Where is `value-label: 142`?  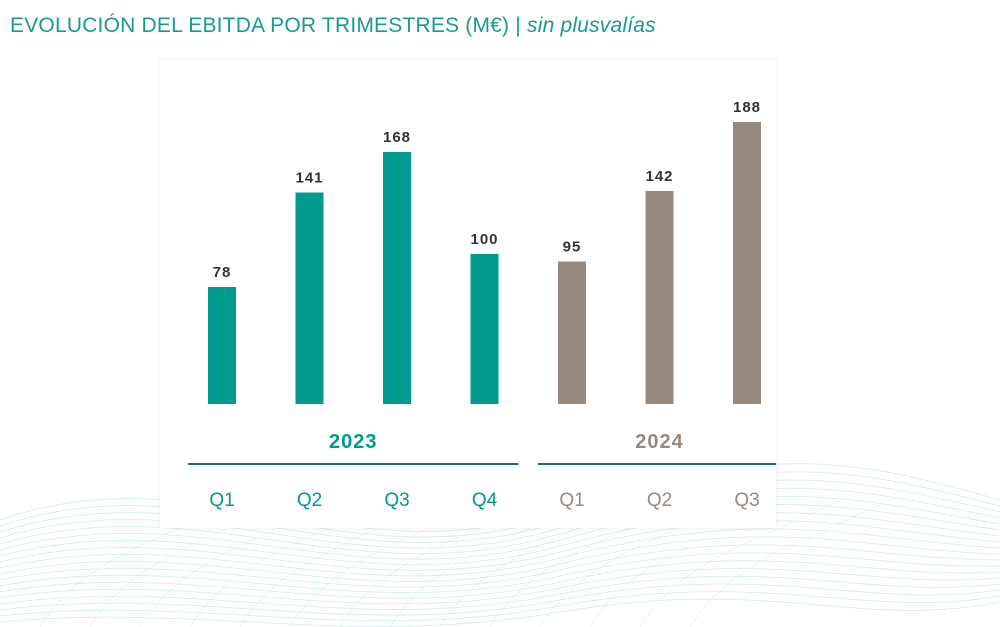 value-label: 142 is located at coordinates (659, 176).